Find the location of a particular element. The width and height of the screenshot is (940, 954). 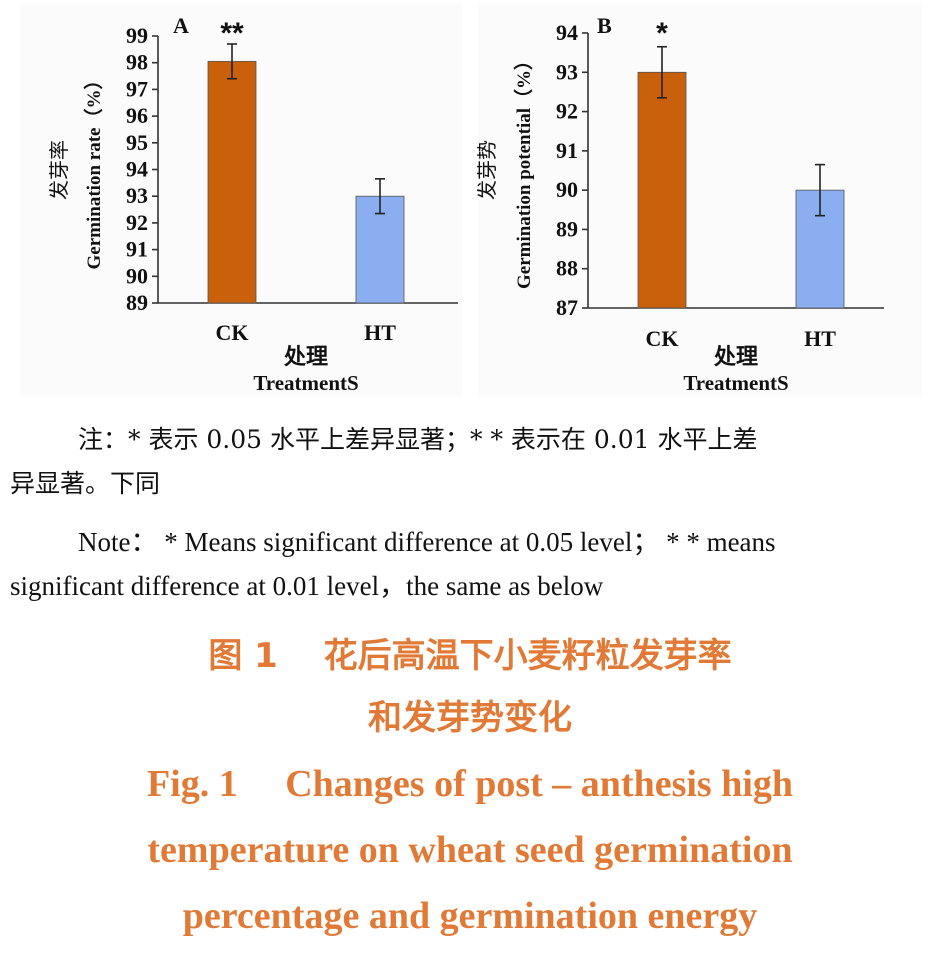

note-zh-line-1-text: 注：* 表示 0.05 水平上差异显著；* * 表示在 0.01 水平上差 is located at coordinates (418, 439).